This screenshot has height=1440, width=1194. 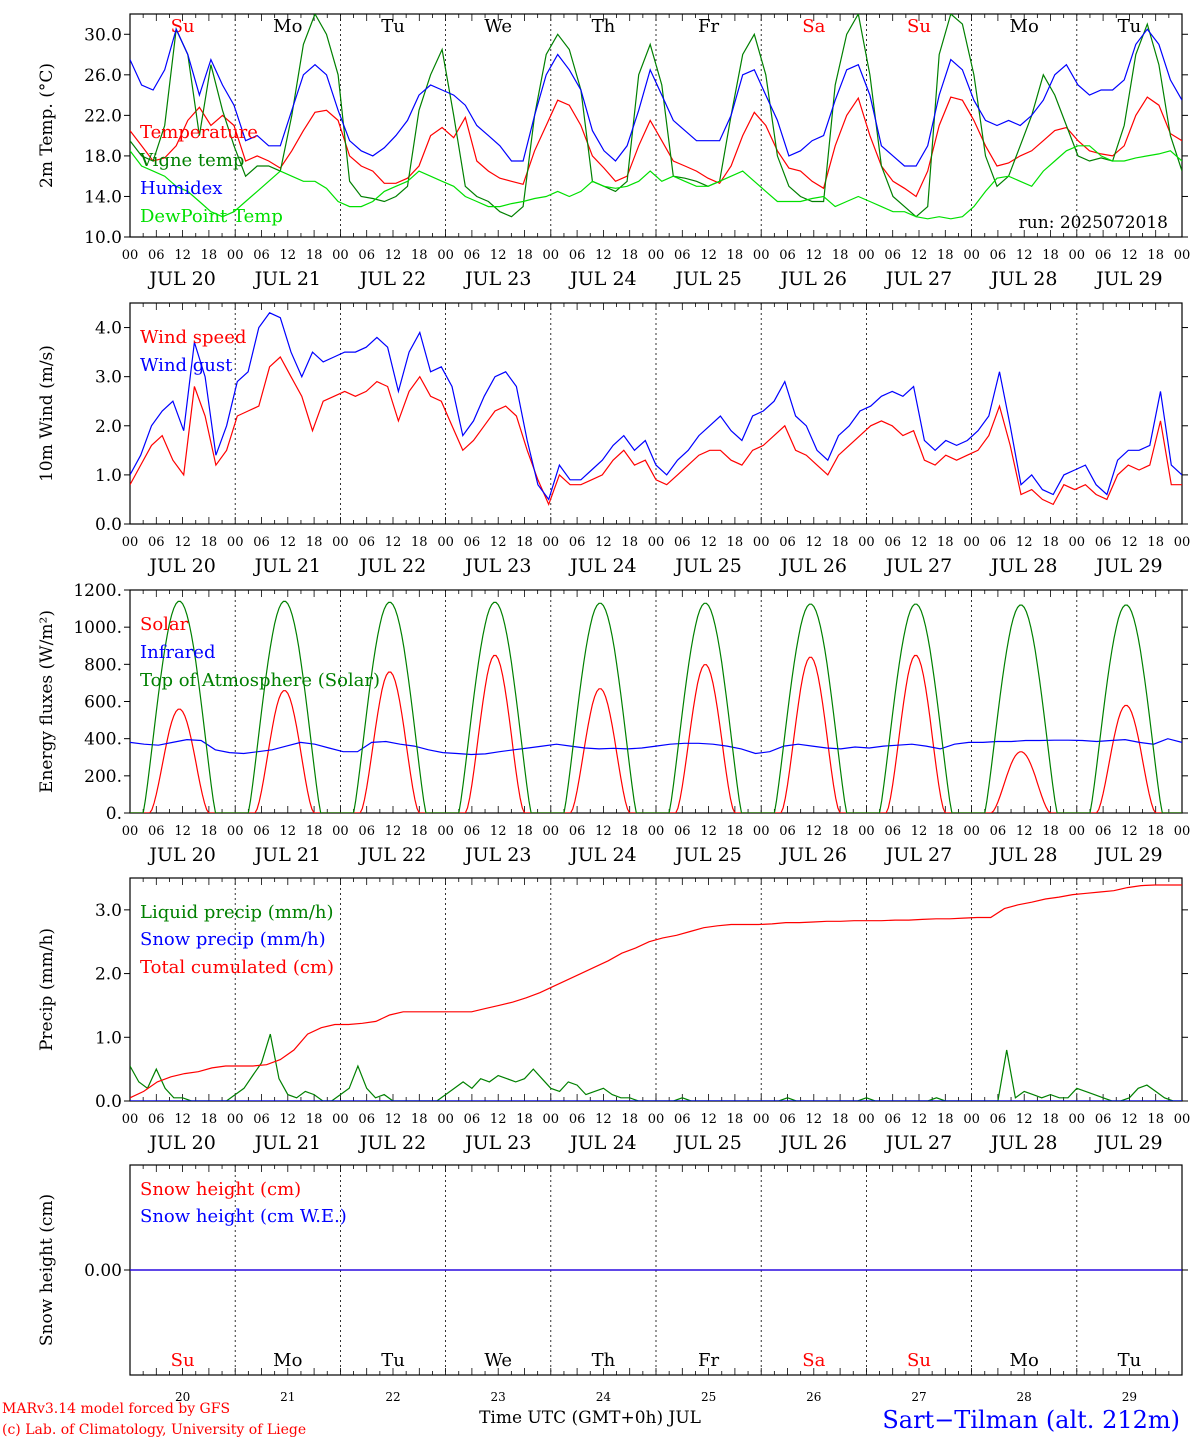 I want to click on y-tick-label: 4.0, so click(x=108, y=329).